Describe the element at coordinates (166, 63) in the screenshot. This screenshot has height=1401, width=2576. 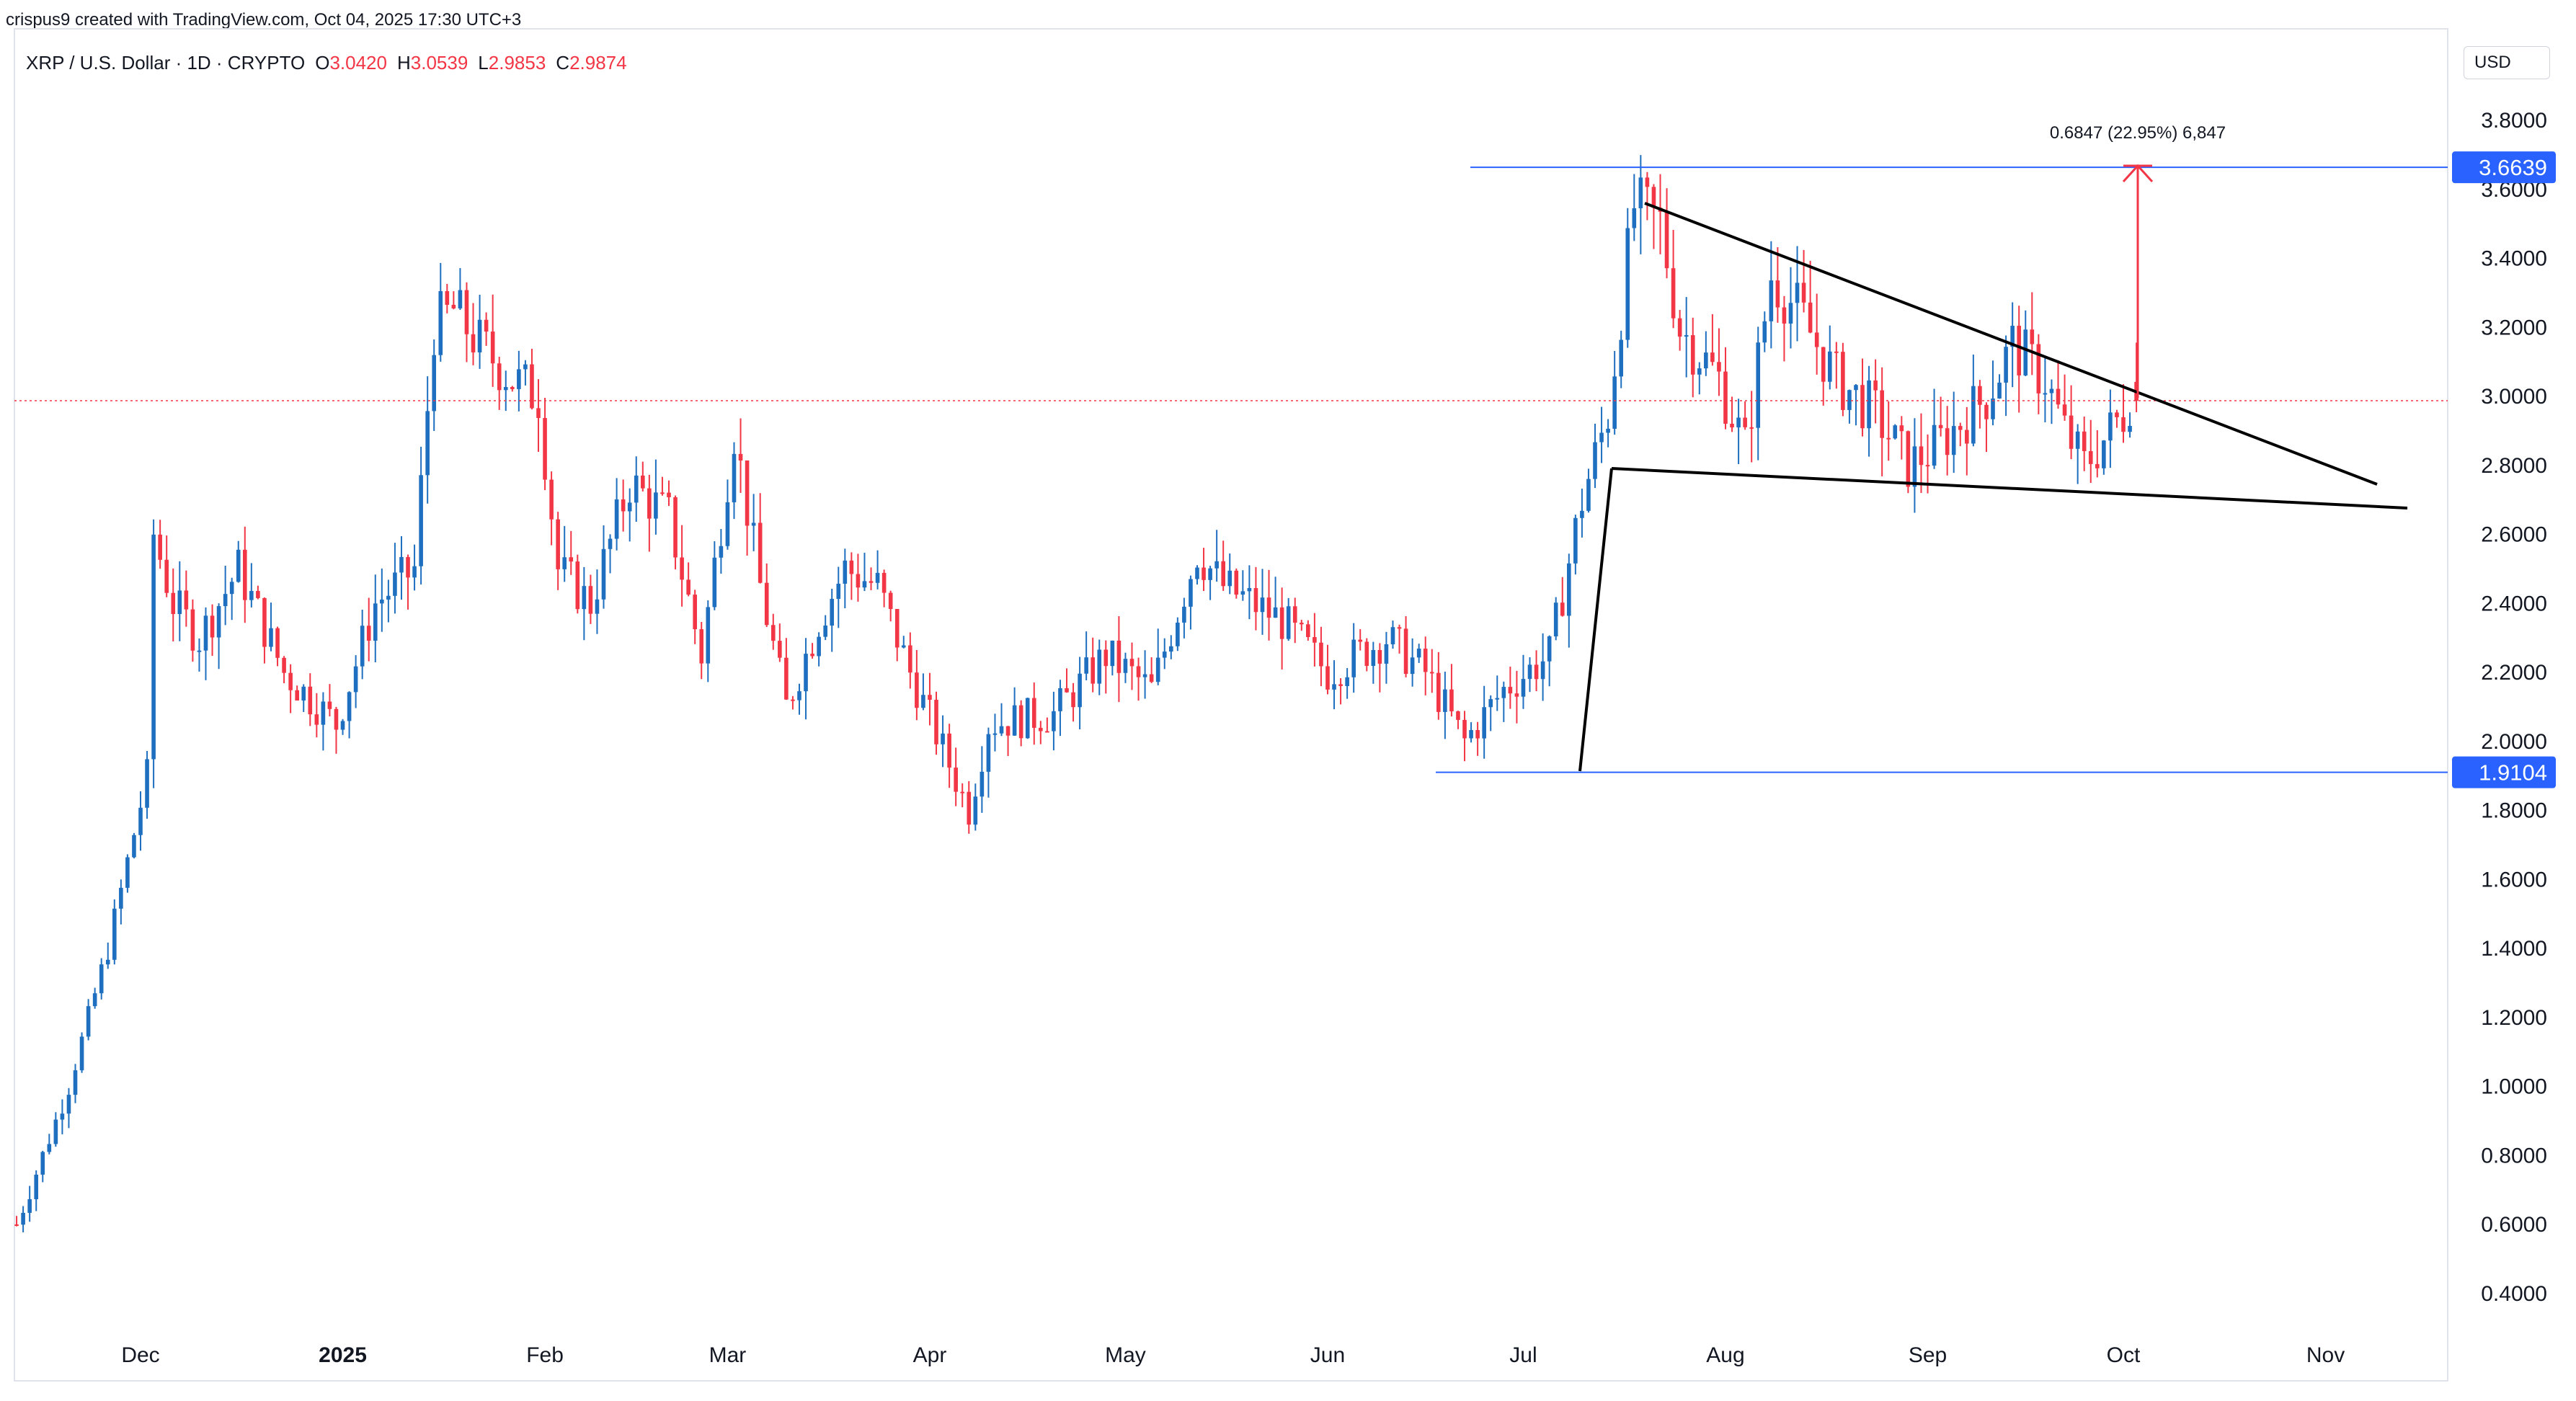
I see `symbol-name: XRP / U.S. Dollar · 1D · CRYPTO` at that location.